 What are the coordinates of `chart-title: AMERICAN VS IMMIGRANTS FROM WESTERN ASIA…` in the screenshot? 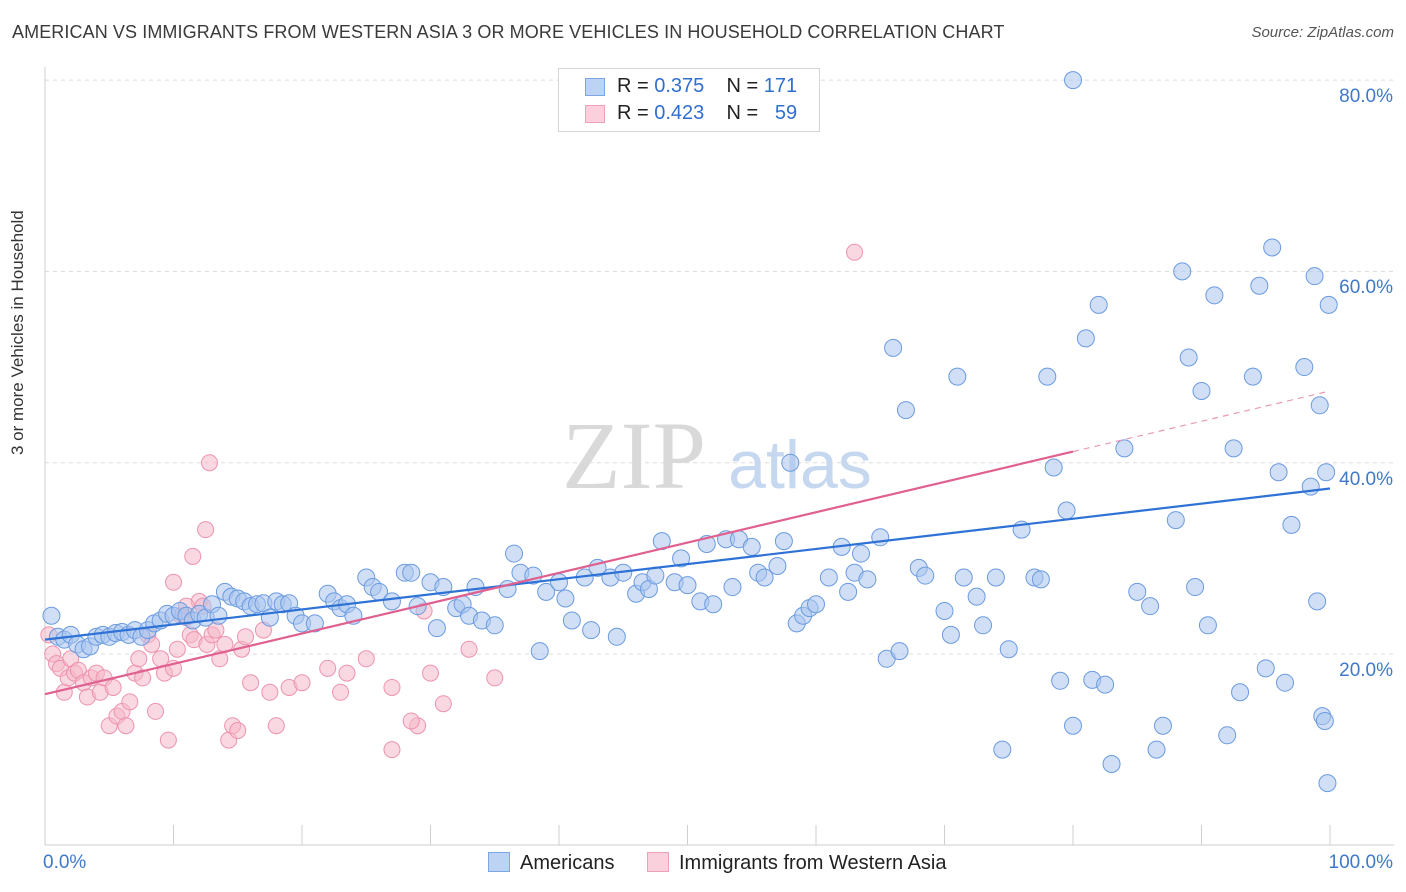 It's located at (508, 32).